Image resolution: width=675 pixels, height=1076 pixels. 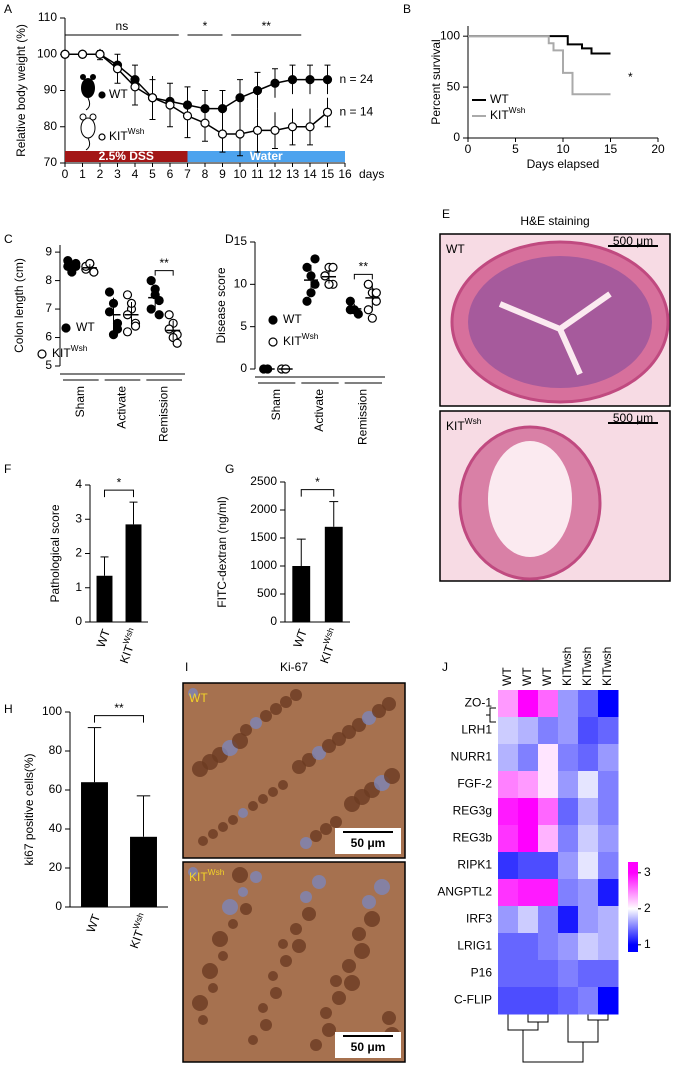 What do you see at coordinates (51, 162) in the screenshot?
I see `y-tick-label: 70` at bounding box center [51, 162].